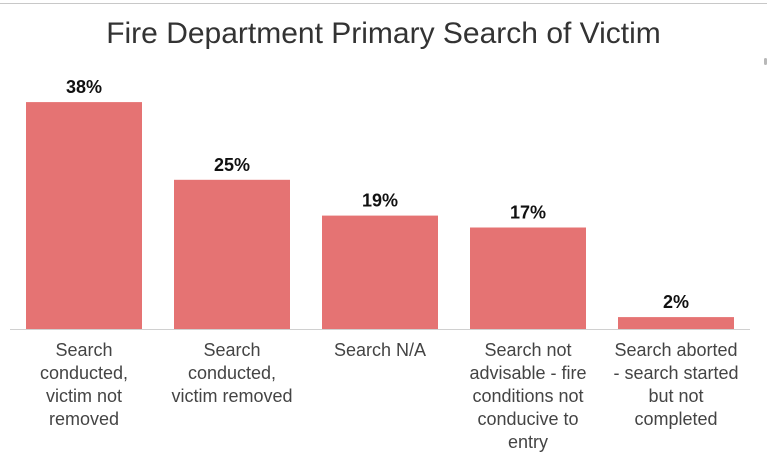 The width and height of the screenshot is (767, 472). What do you see at coordinates (527, 419) in the screenshot?
I see `category-label-line: conducive to` at bounding box center [527, 419].